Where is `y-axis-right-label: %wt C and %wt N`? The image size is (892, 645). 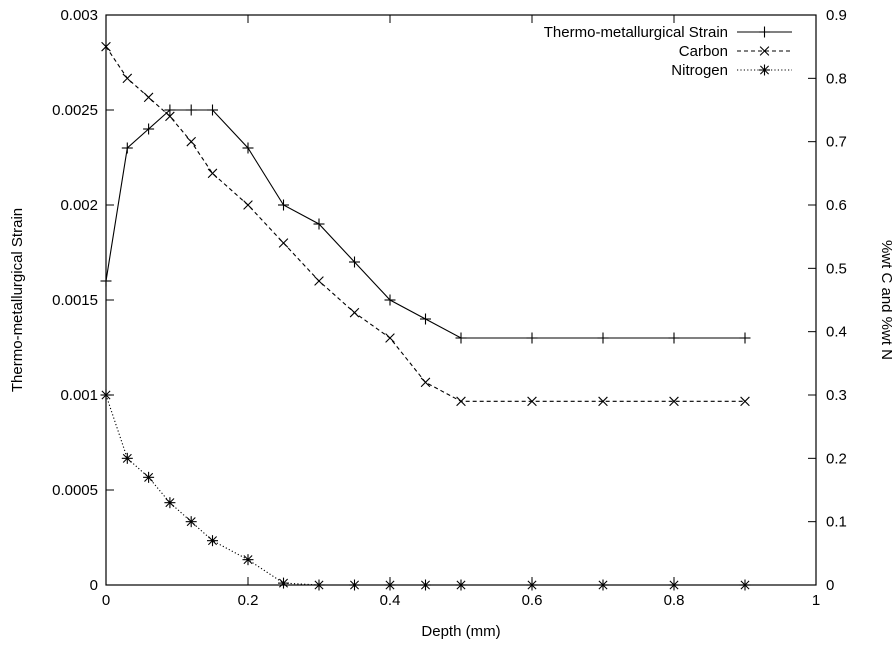 y-axis-right-label: %wt C and %wt N is located at coordinates (885, 300).